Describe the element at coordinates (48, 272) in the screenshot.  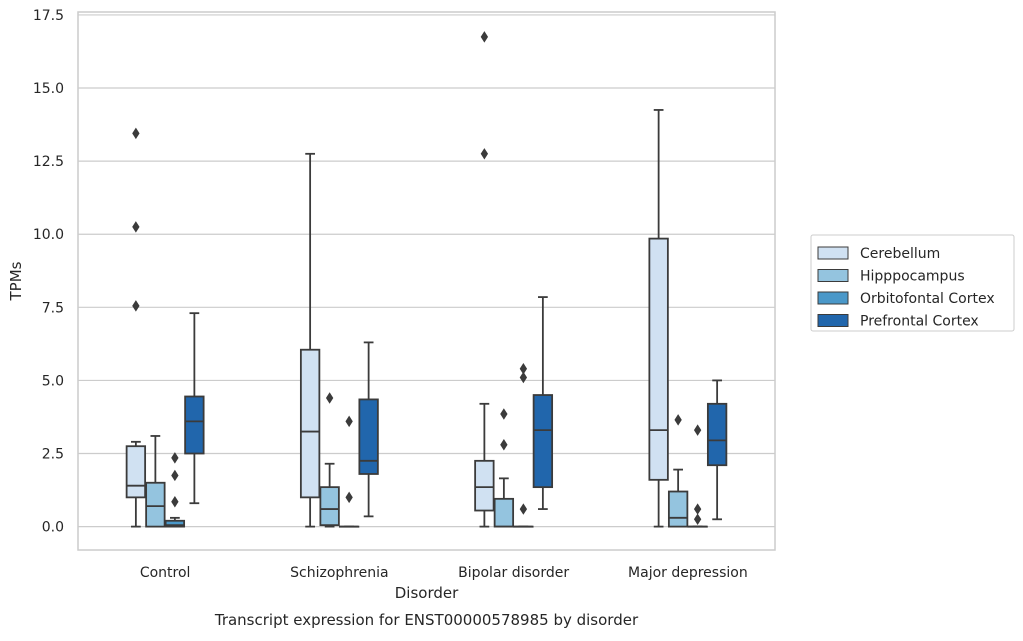
I see `y-tick-labels: 0.0 2.5 5.0 7.5 10.0 12.5 15.0 17.5` at that location.